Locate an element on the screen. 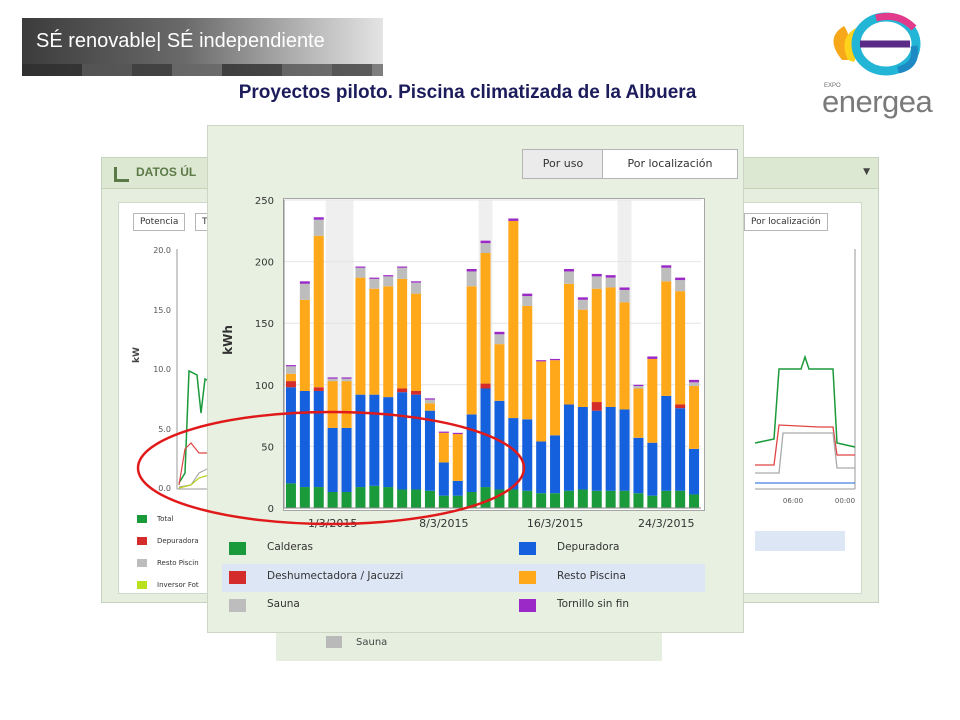 This screenshot has height=720, width=960. tab-potencia: Potencia is located at coordinates (159, 222).